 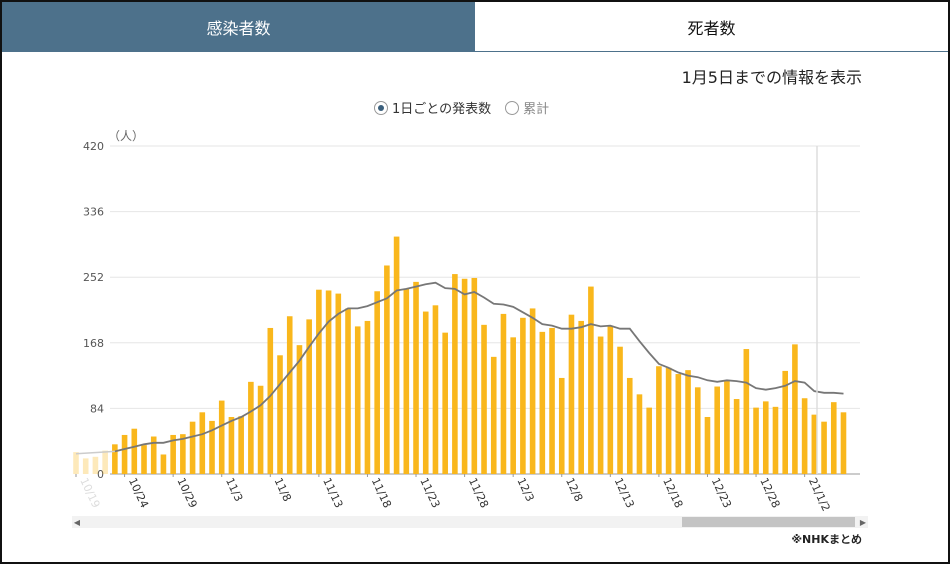 What do you see at coordinates (186, 493) in the screenshot?
I see `x-tick-label: 10/29` at bounding box center [186, 493].